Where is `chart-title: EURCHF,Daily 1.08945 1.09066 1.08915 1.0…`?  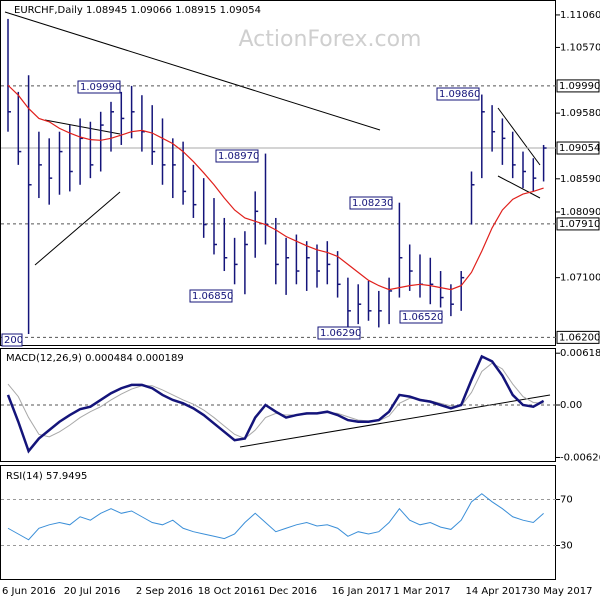 chart-title: EURCHF,Daily 1.08945 1.09066 1.08915 1.0… is located at coordinates (137, 10).